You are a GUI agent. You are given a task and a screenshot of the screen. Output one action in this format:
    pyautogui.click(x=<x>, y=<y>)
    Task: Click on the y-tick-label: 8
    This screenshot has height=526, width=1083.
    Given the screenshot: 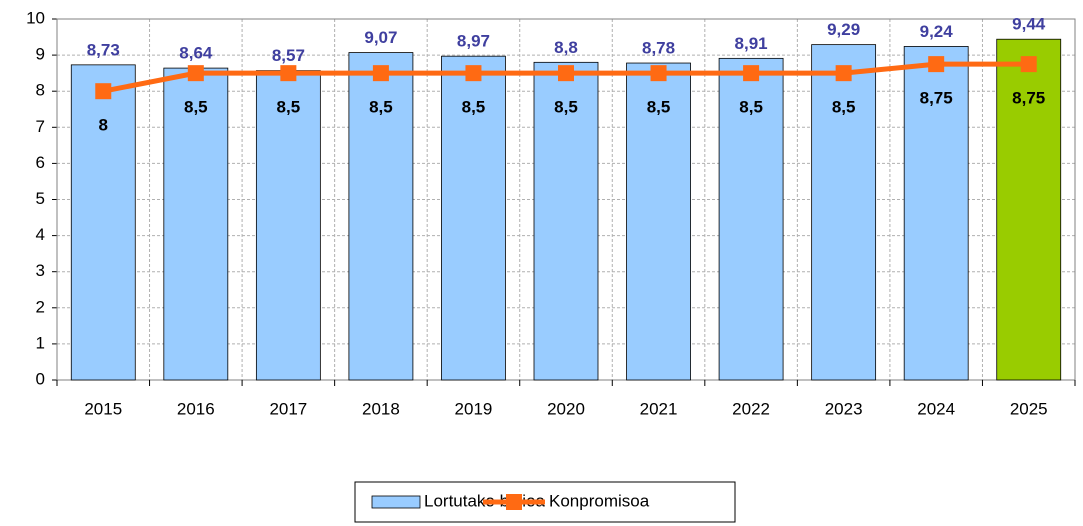 What is the action you would take?
    pyautogui.click(x=40, y=90)
    